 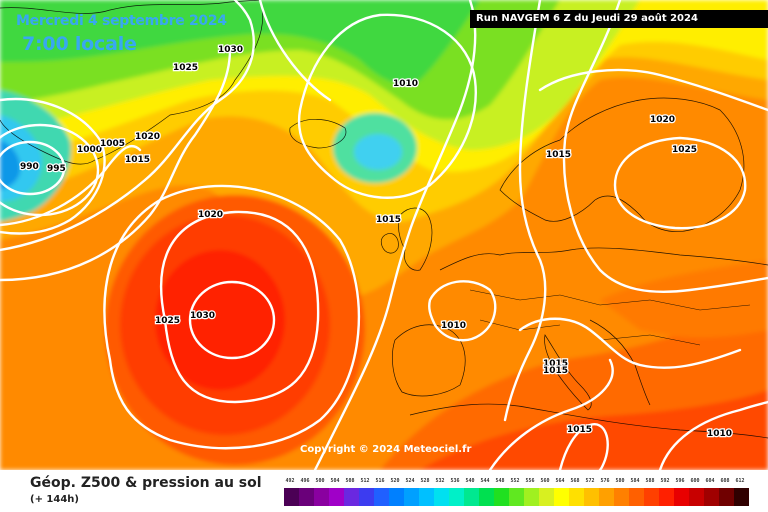 What do you see at coordinates (29, 167) in the screenshot?
I see `isobar-label: 990` at bounding box center [29, 167].